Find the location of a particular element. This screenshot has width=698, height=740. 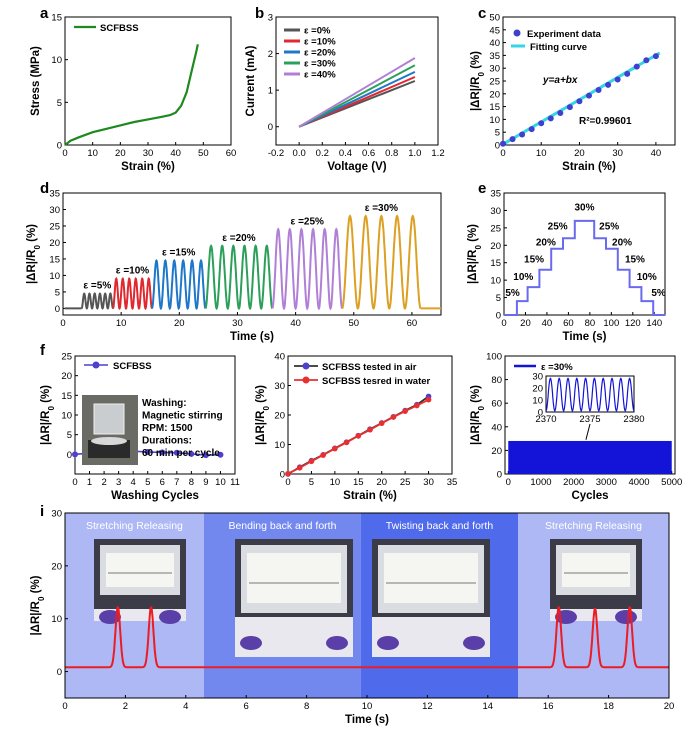

step-label: 20% is located at coordinates (622, 242).